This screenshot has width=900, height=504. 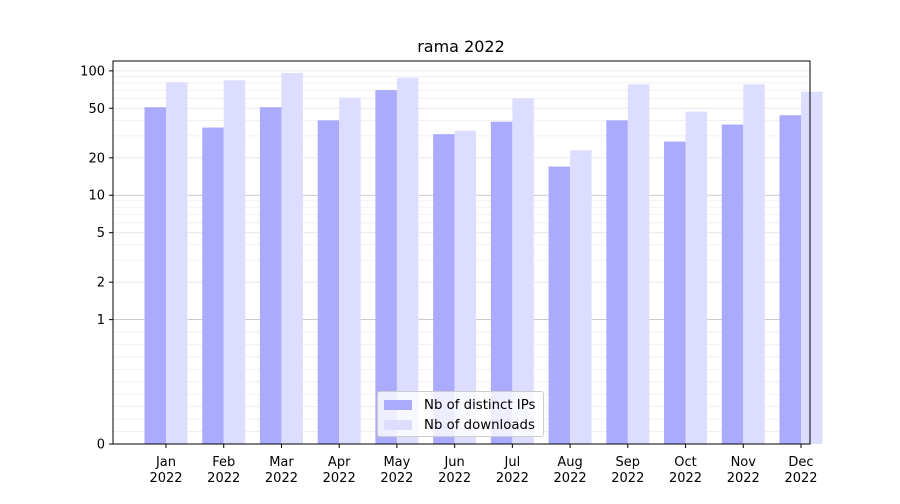 What do you see at coordinates (223, 462) in the screenshot?
I see `x-tick-label-month: Feb` at bounding box center [223, 462].